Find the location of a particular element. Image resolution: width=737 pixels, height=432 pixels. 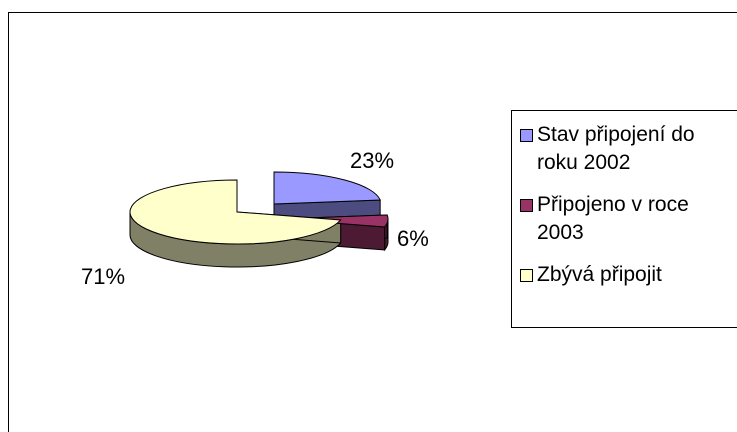

legend-item-zbyva: Zbývá připojit is located at coordinates (628, 275).